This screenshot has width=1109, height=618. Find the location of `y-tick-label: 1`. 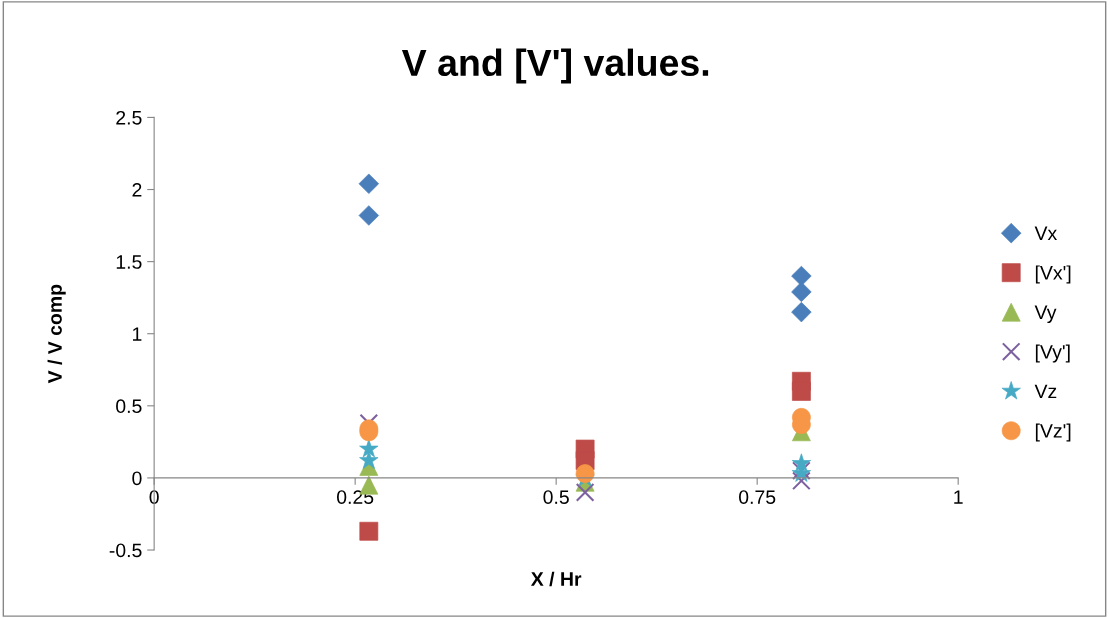

y-tick-label: 1 is located at coordinates (137, 334).